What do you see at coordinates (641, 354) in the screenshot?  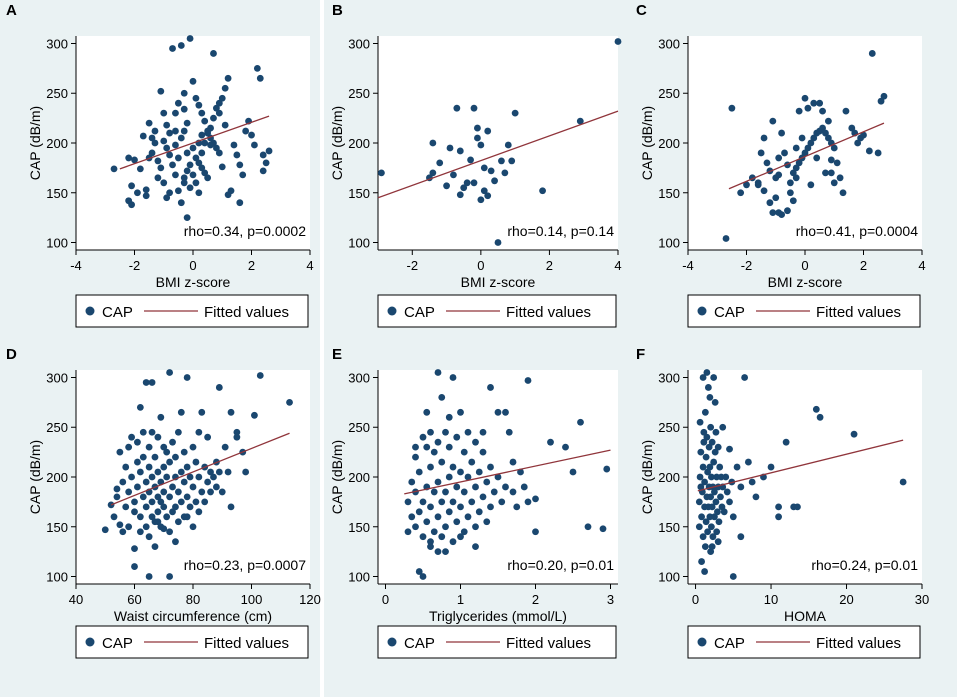 I see `panel-label-f: F` at bounding box center [641, 354].